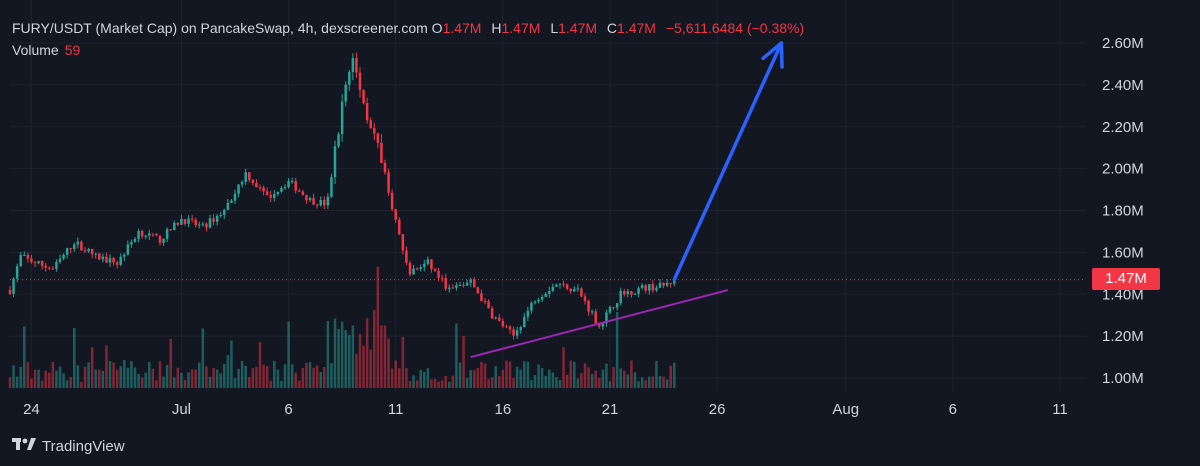 The height and width of the screenshot is (466, 1200). I want to click on volume-bars, so click(342, 327).